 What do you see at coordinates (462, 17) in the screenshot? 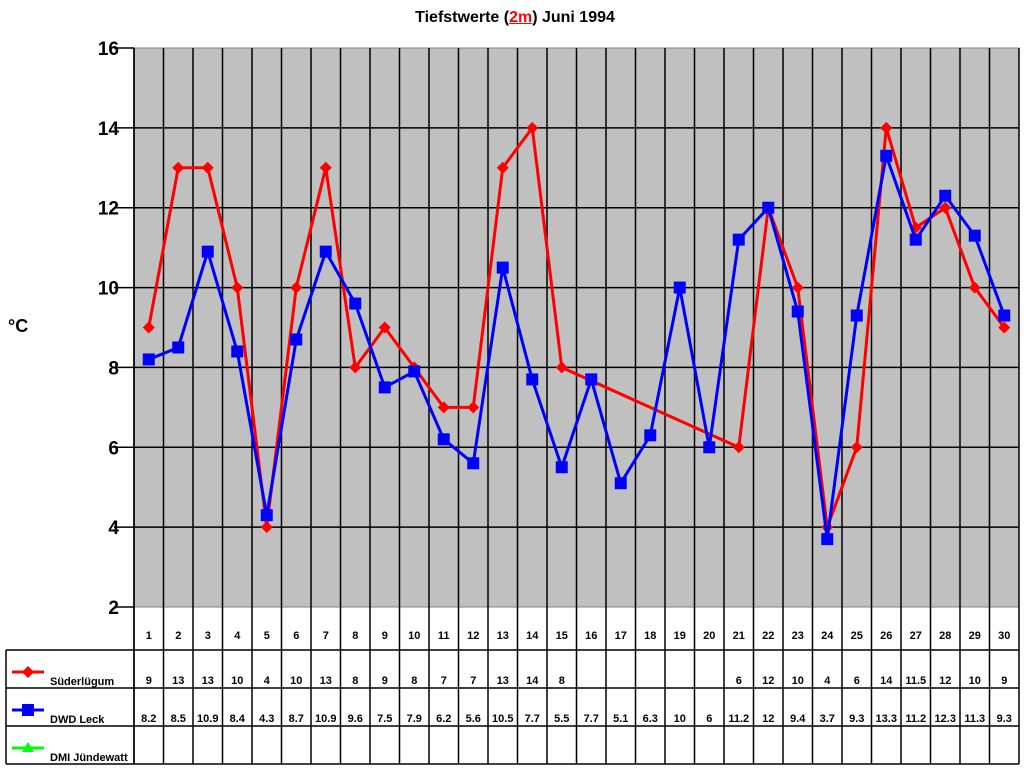
I see `title-prefix: Tiefstwerte (` at bounding box center [462, 17].